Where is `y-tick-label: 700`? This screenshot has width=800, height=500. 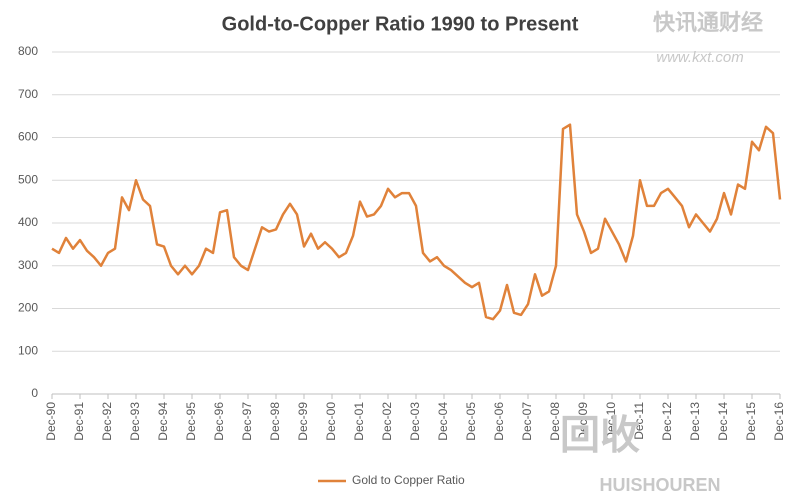
y-tick-label: 700 is located at coordinates (28, 94).